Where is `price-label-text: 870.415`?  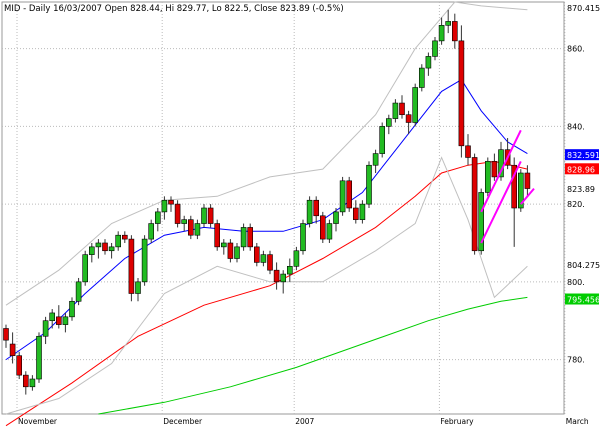
price-label-text: 870.415 is located at coordinates (583, 8).